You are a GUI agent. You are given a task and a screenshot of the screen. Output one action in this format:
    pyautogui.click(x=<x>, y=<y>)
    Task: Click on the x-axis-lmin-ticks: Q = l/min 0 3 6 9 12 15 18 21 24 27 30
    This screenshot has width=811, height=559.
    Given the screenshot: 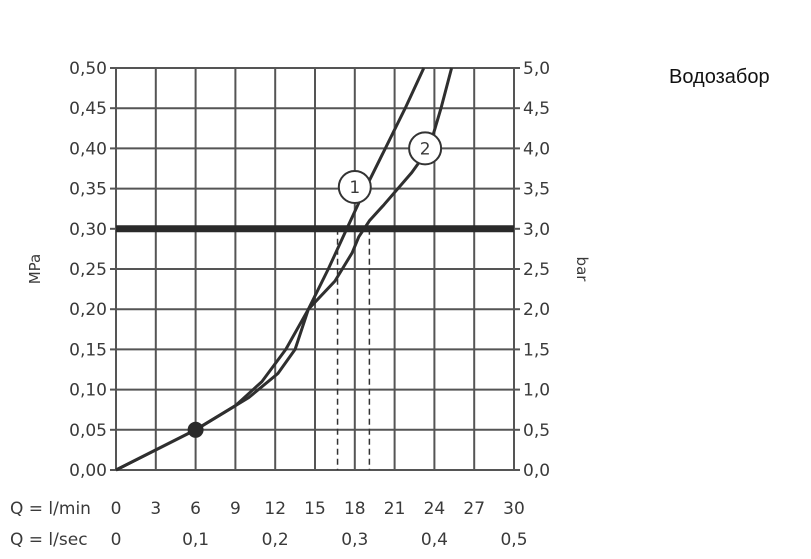 What is the action you would take?
    pyautogui.click(x=267, y=509)
    